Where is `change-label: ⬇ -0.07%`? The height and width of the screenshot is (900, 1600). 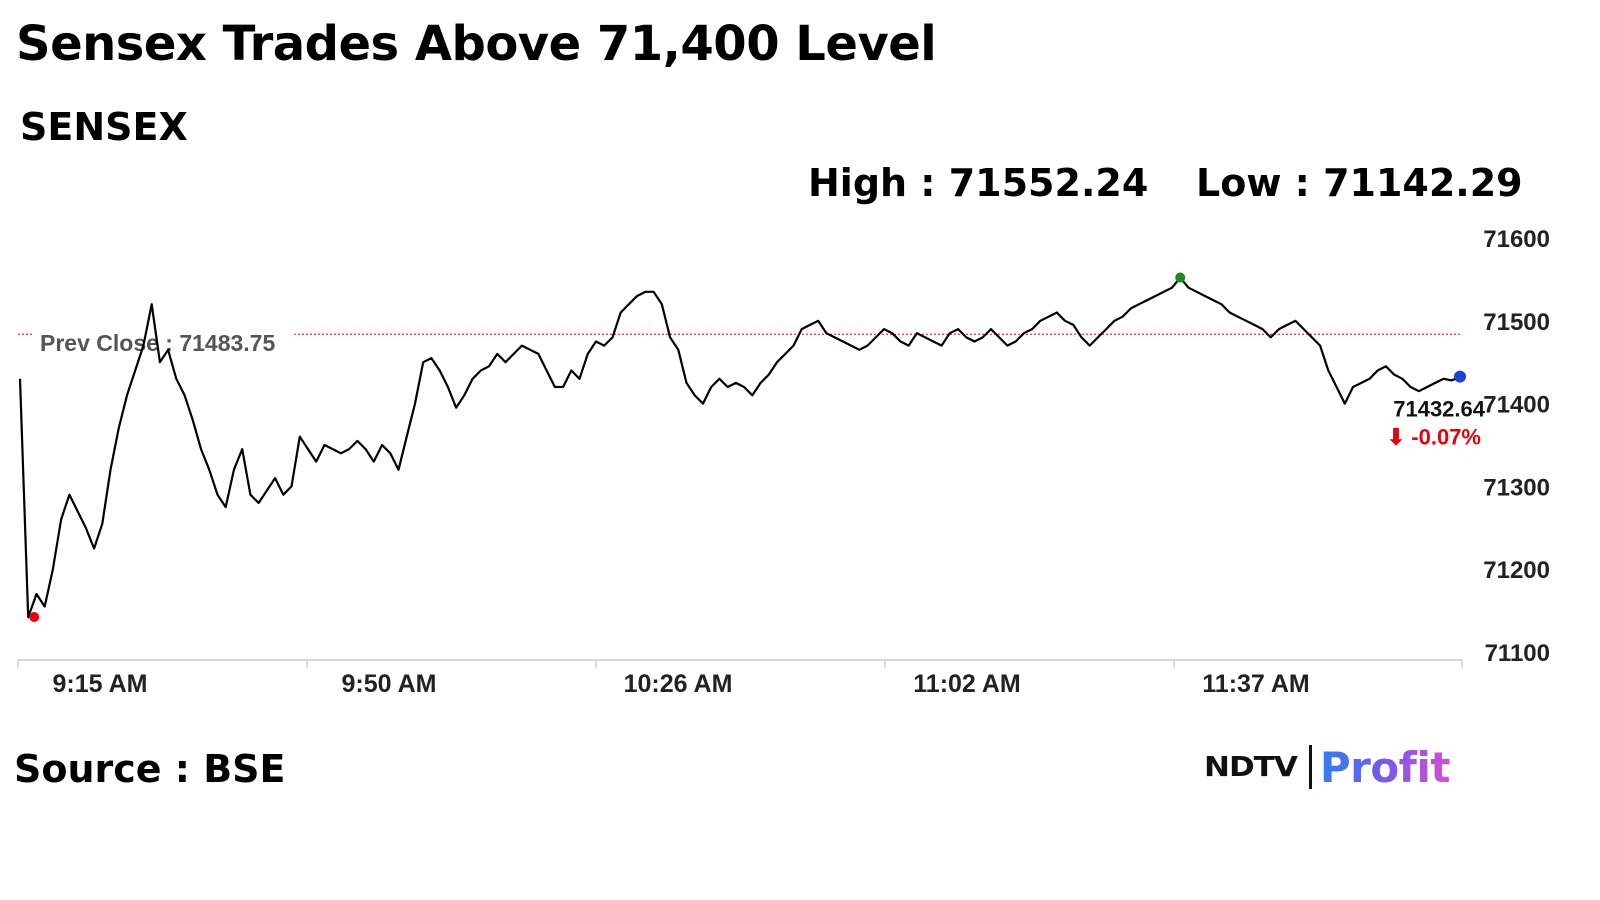 change-label: ⬇ -0.07% is located at coordinates (1434, 437).